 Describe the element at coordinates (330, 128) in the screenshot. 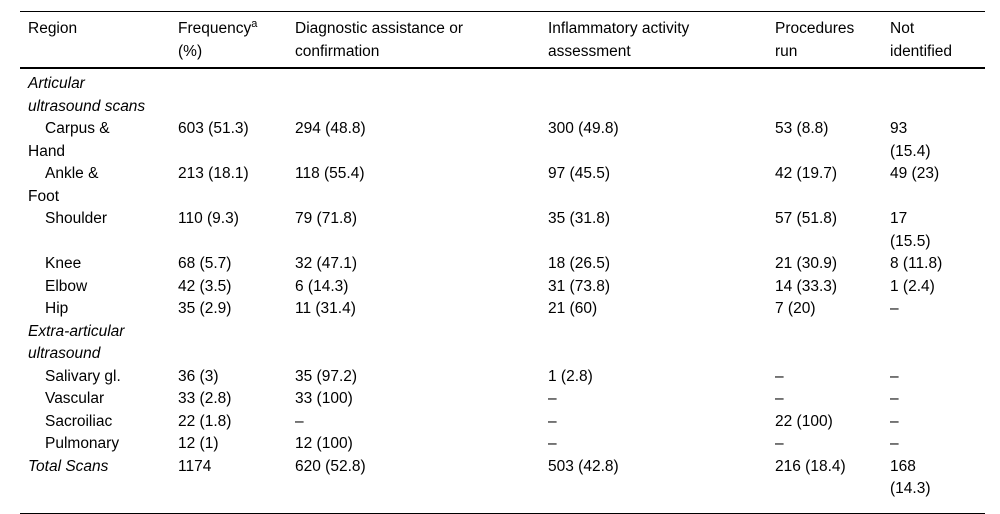

I see `diagnostic-cell: 294 (48.8)` at that location.